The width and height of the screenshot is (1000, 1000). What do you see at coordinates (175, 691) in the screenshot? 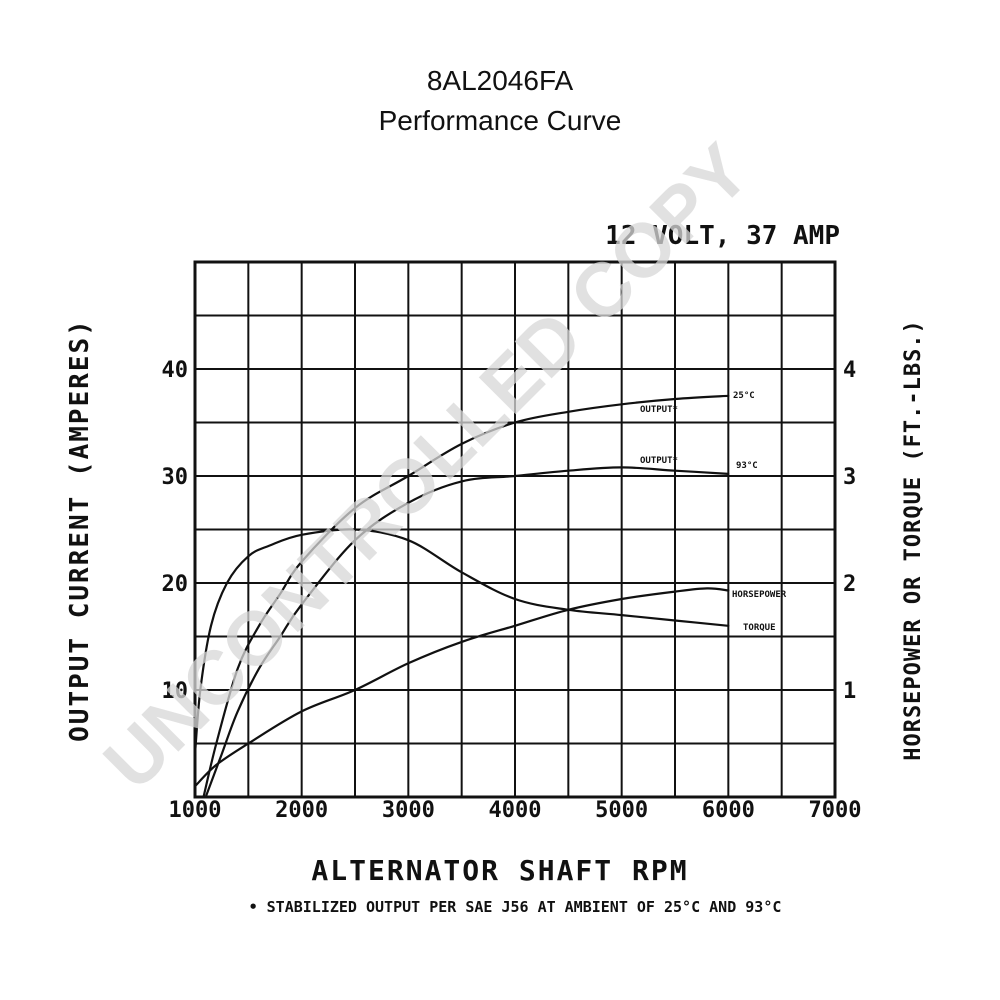
I see `y-left-tick-label: 10` at bounding box center [175, 691].